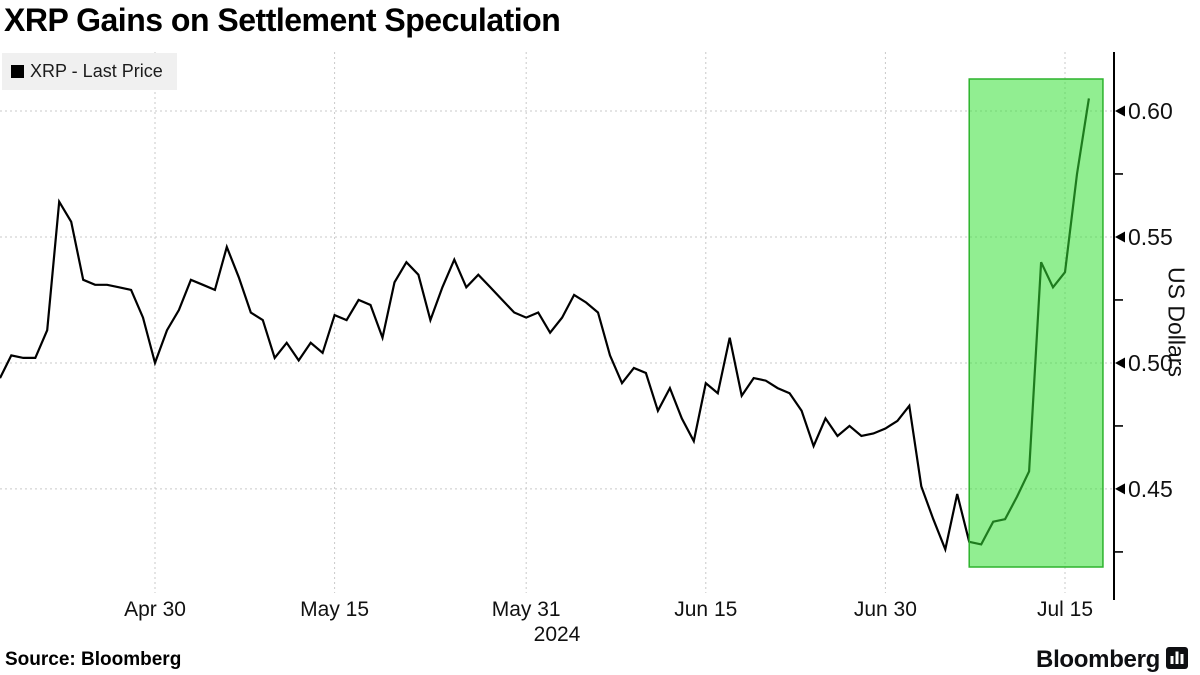 This screenshot has height=675, width=1200. I want to click on highlight-band, so click(1036, 323).